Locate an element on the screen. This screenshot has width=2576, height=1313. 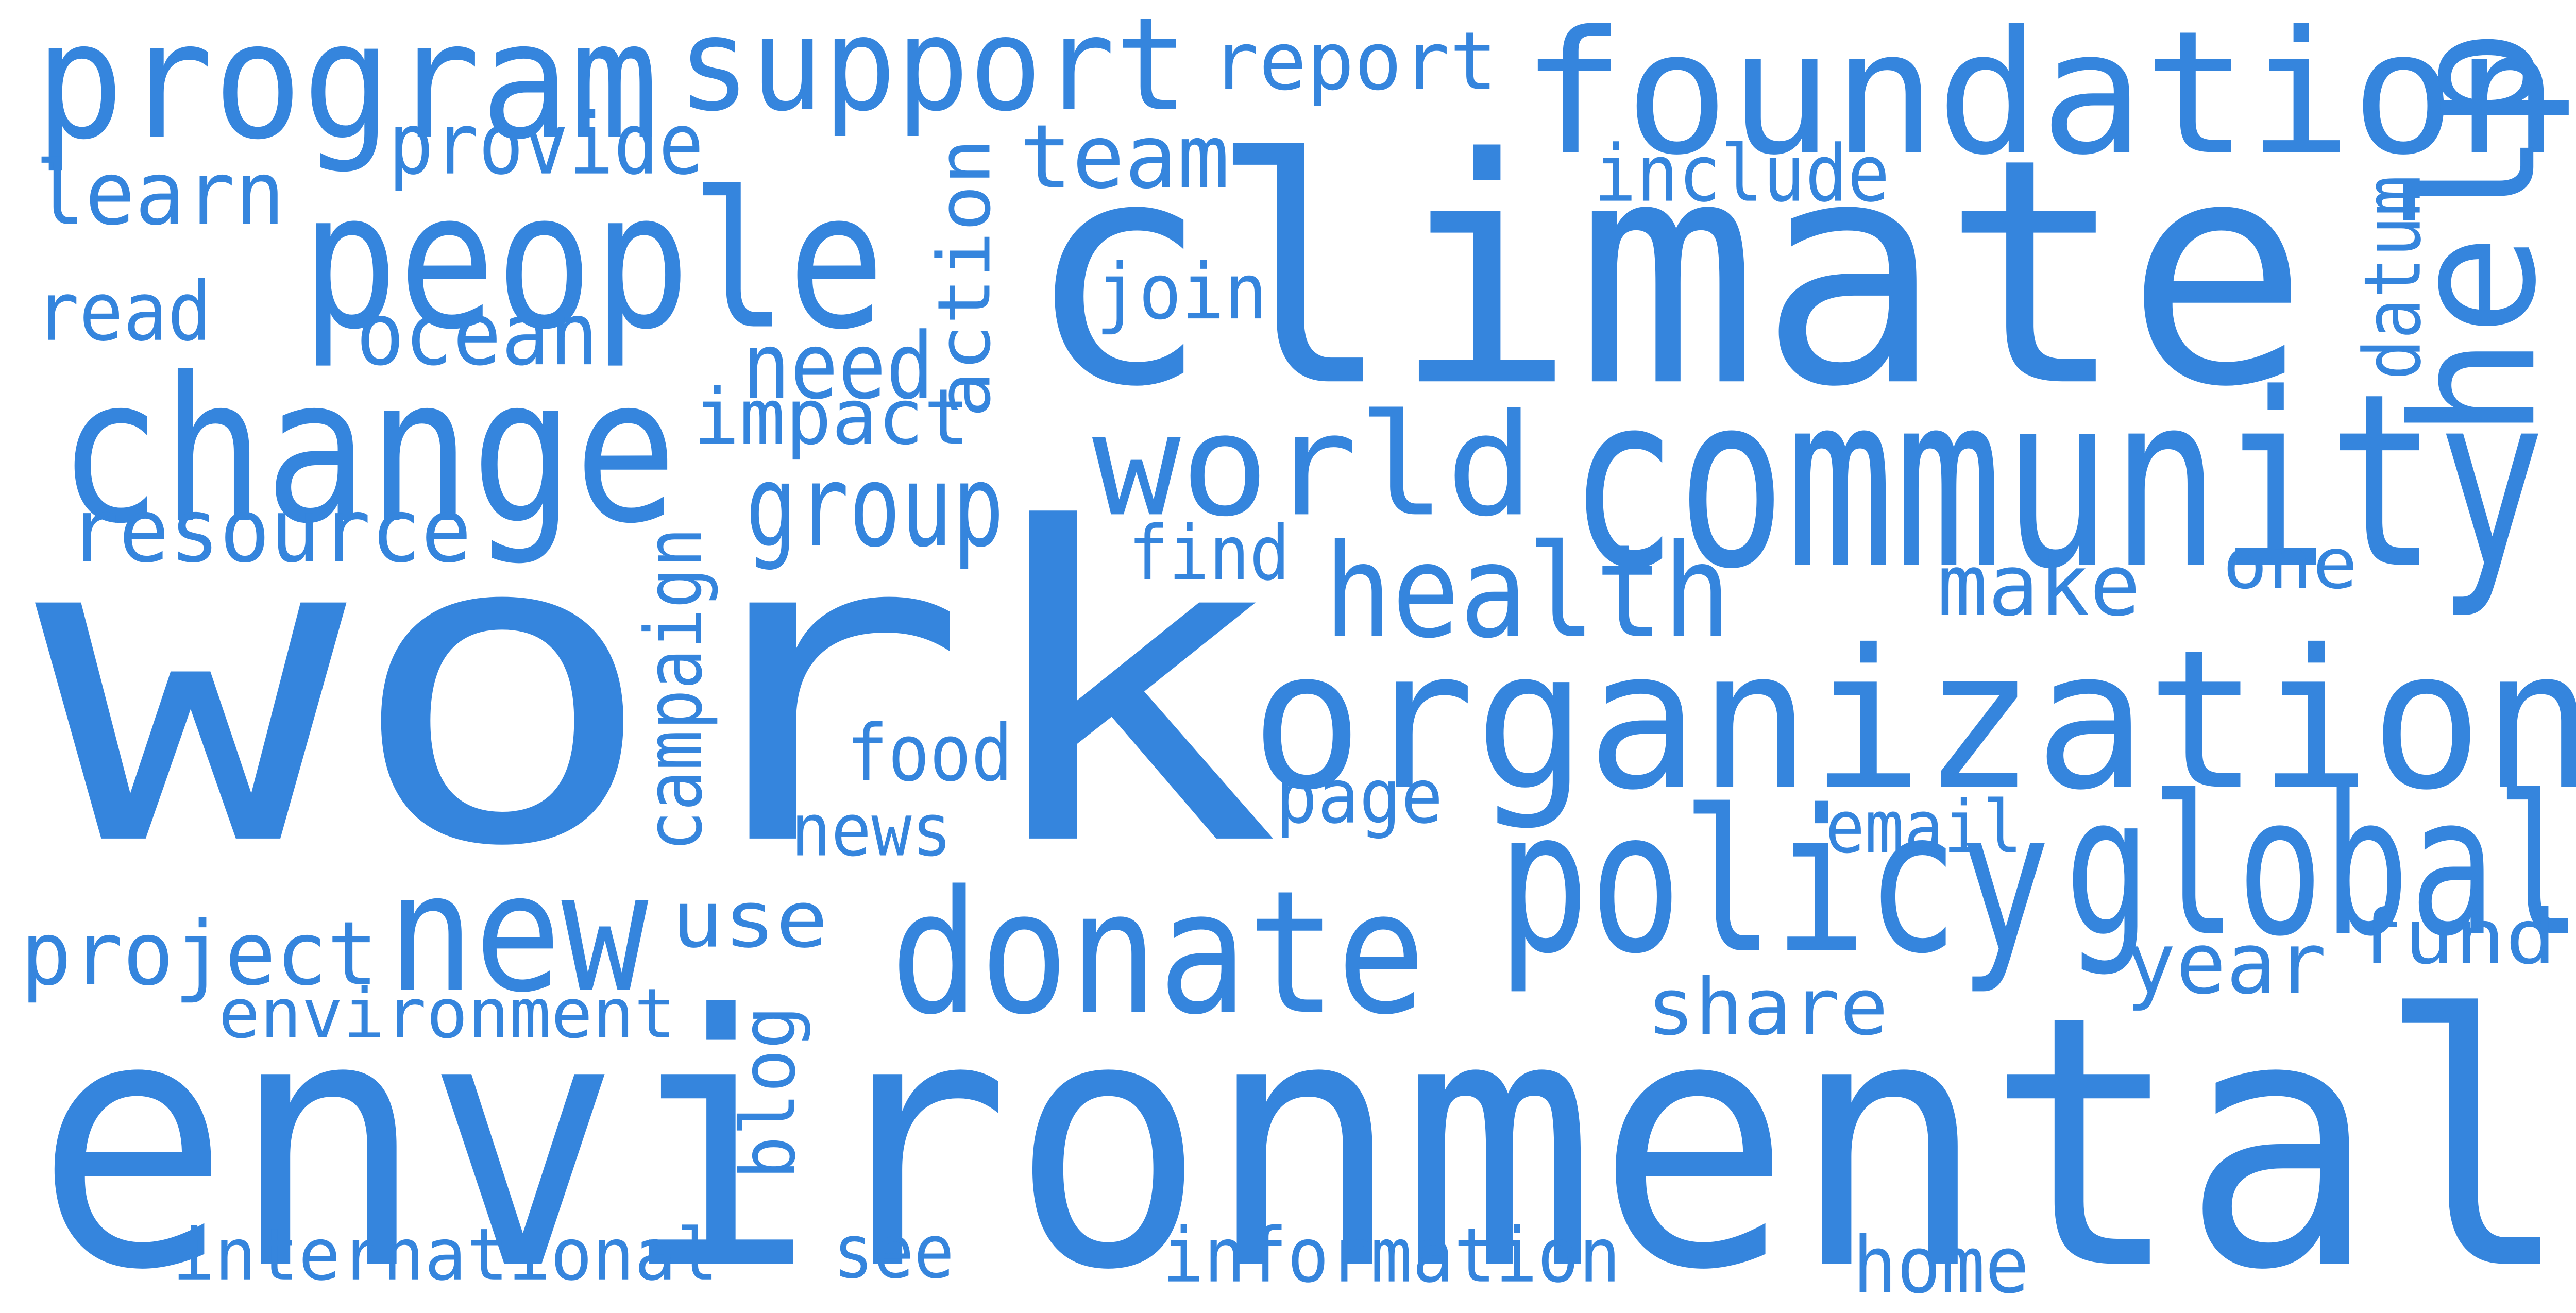
word-join: join is located at coordinates (1181, 292).